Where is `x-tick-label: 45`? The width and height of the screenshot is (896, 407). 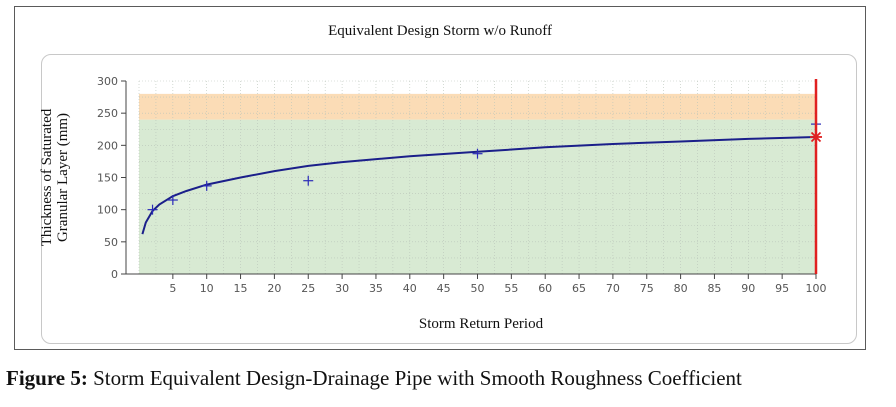 x-tick-label: 45 is located at coordinates (444, 288).